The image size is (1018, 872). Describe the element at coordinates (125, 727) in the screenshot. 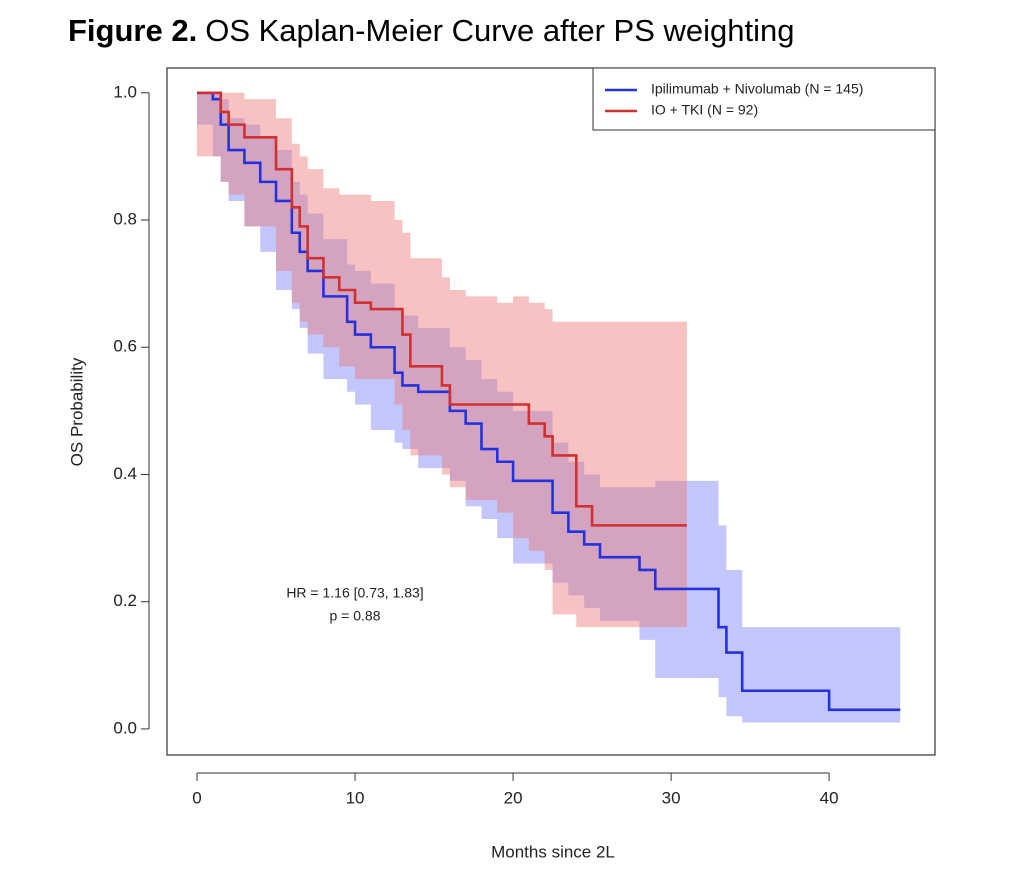

I see `y-tick-label: 0.0` at that location.